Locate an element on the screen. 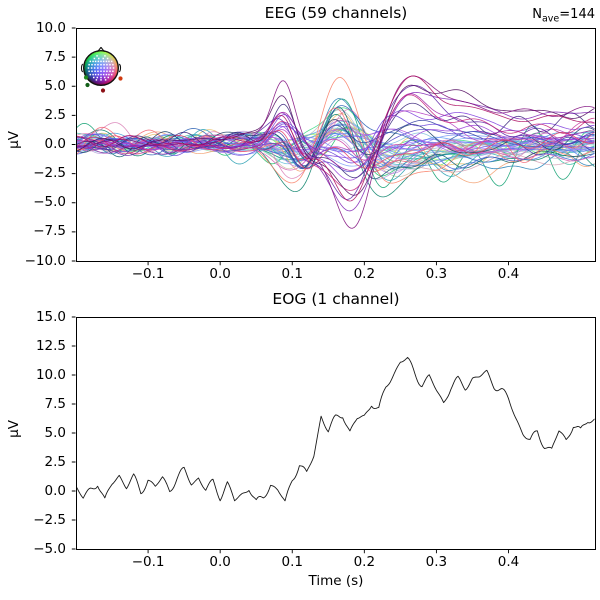 The width and height of the screenshot is (600, 600). eeg-y-tick-label: −5.0 is located at coordinates (49, 202).